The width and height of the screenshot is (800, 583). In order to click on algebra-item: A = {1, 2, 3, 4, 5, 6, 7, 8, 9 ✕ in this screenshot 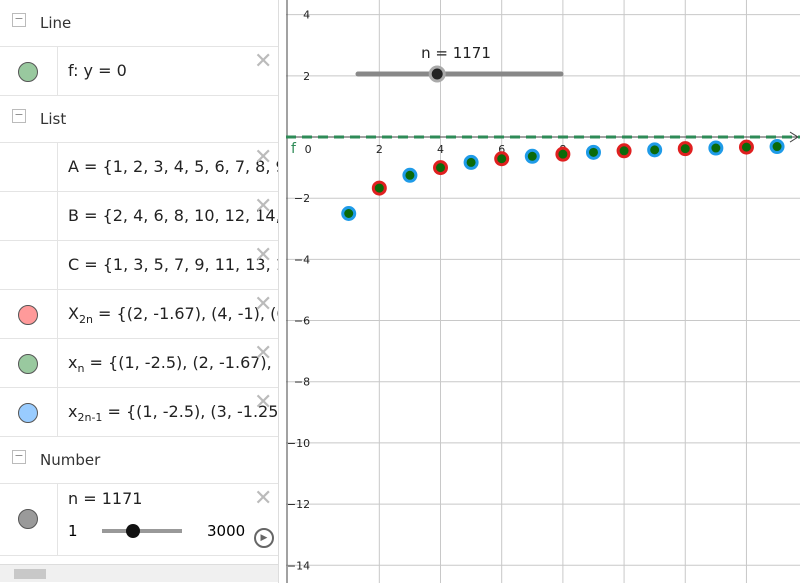, I will do `click(139, 167)`.